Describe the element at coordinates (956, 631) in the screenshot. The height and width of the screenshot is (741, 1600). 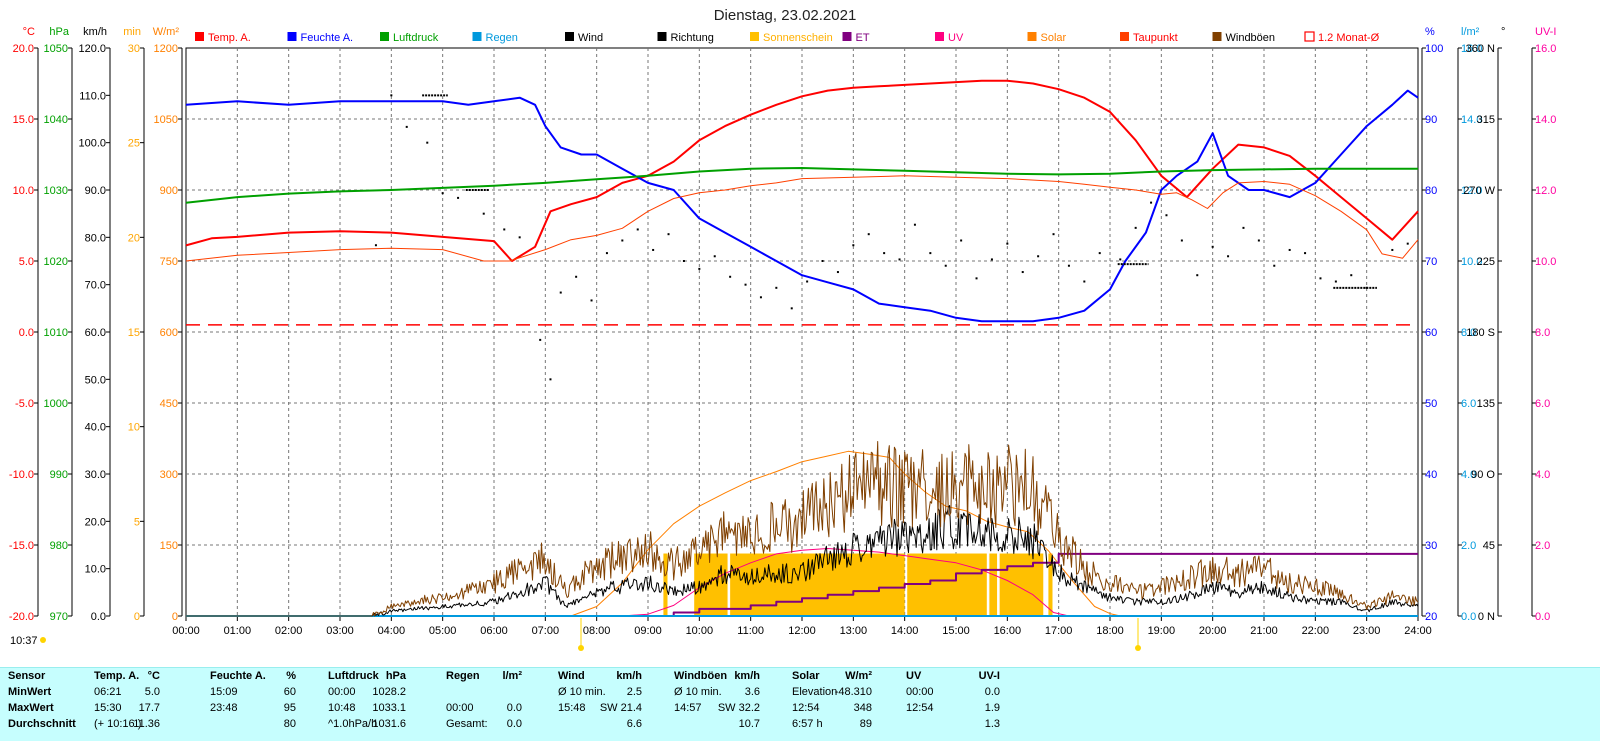
I see `x-tick-label: 15:00` at that location.